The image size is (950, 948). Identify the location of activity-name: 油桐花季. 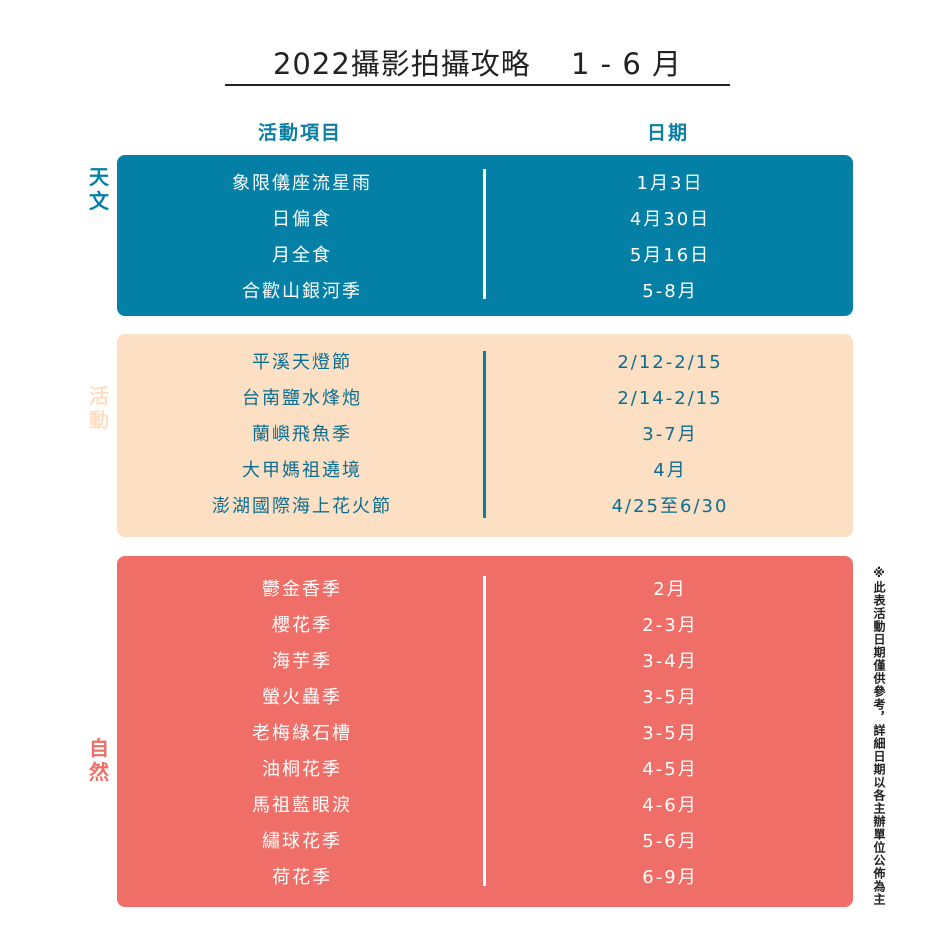
(302, 769).